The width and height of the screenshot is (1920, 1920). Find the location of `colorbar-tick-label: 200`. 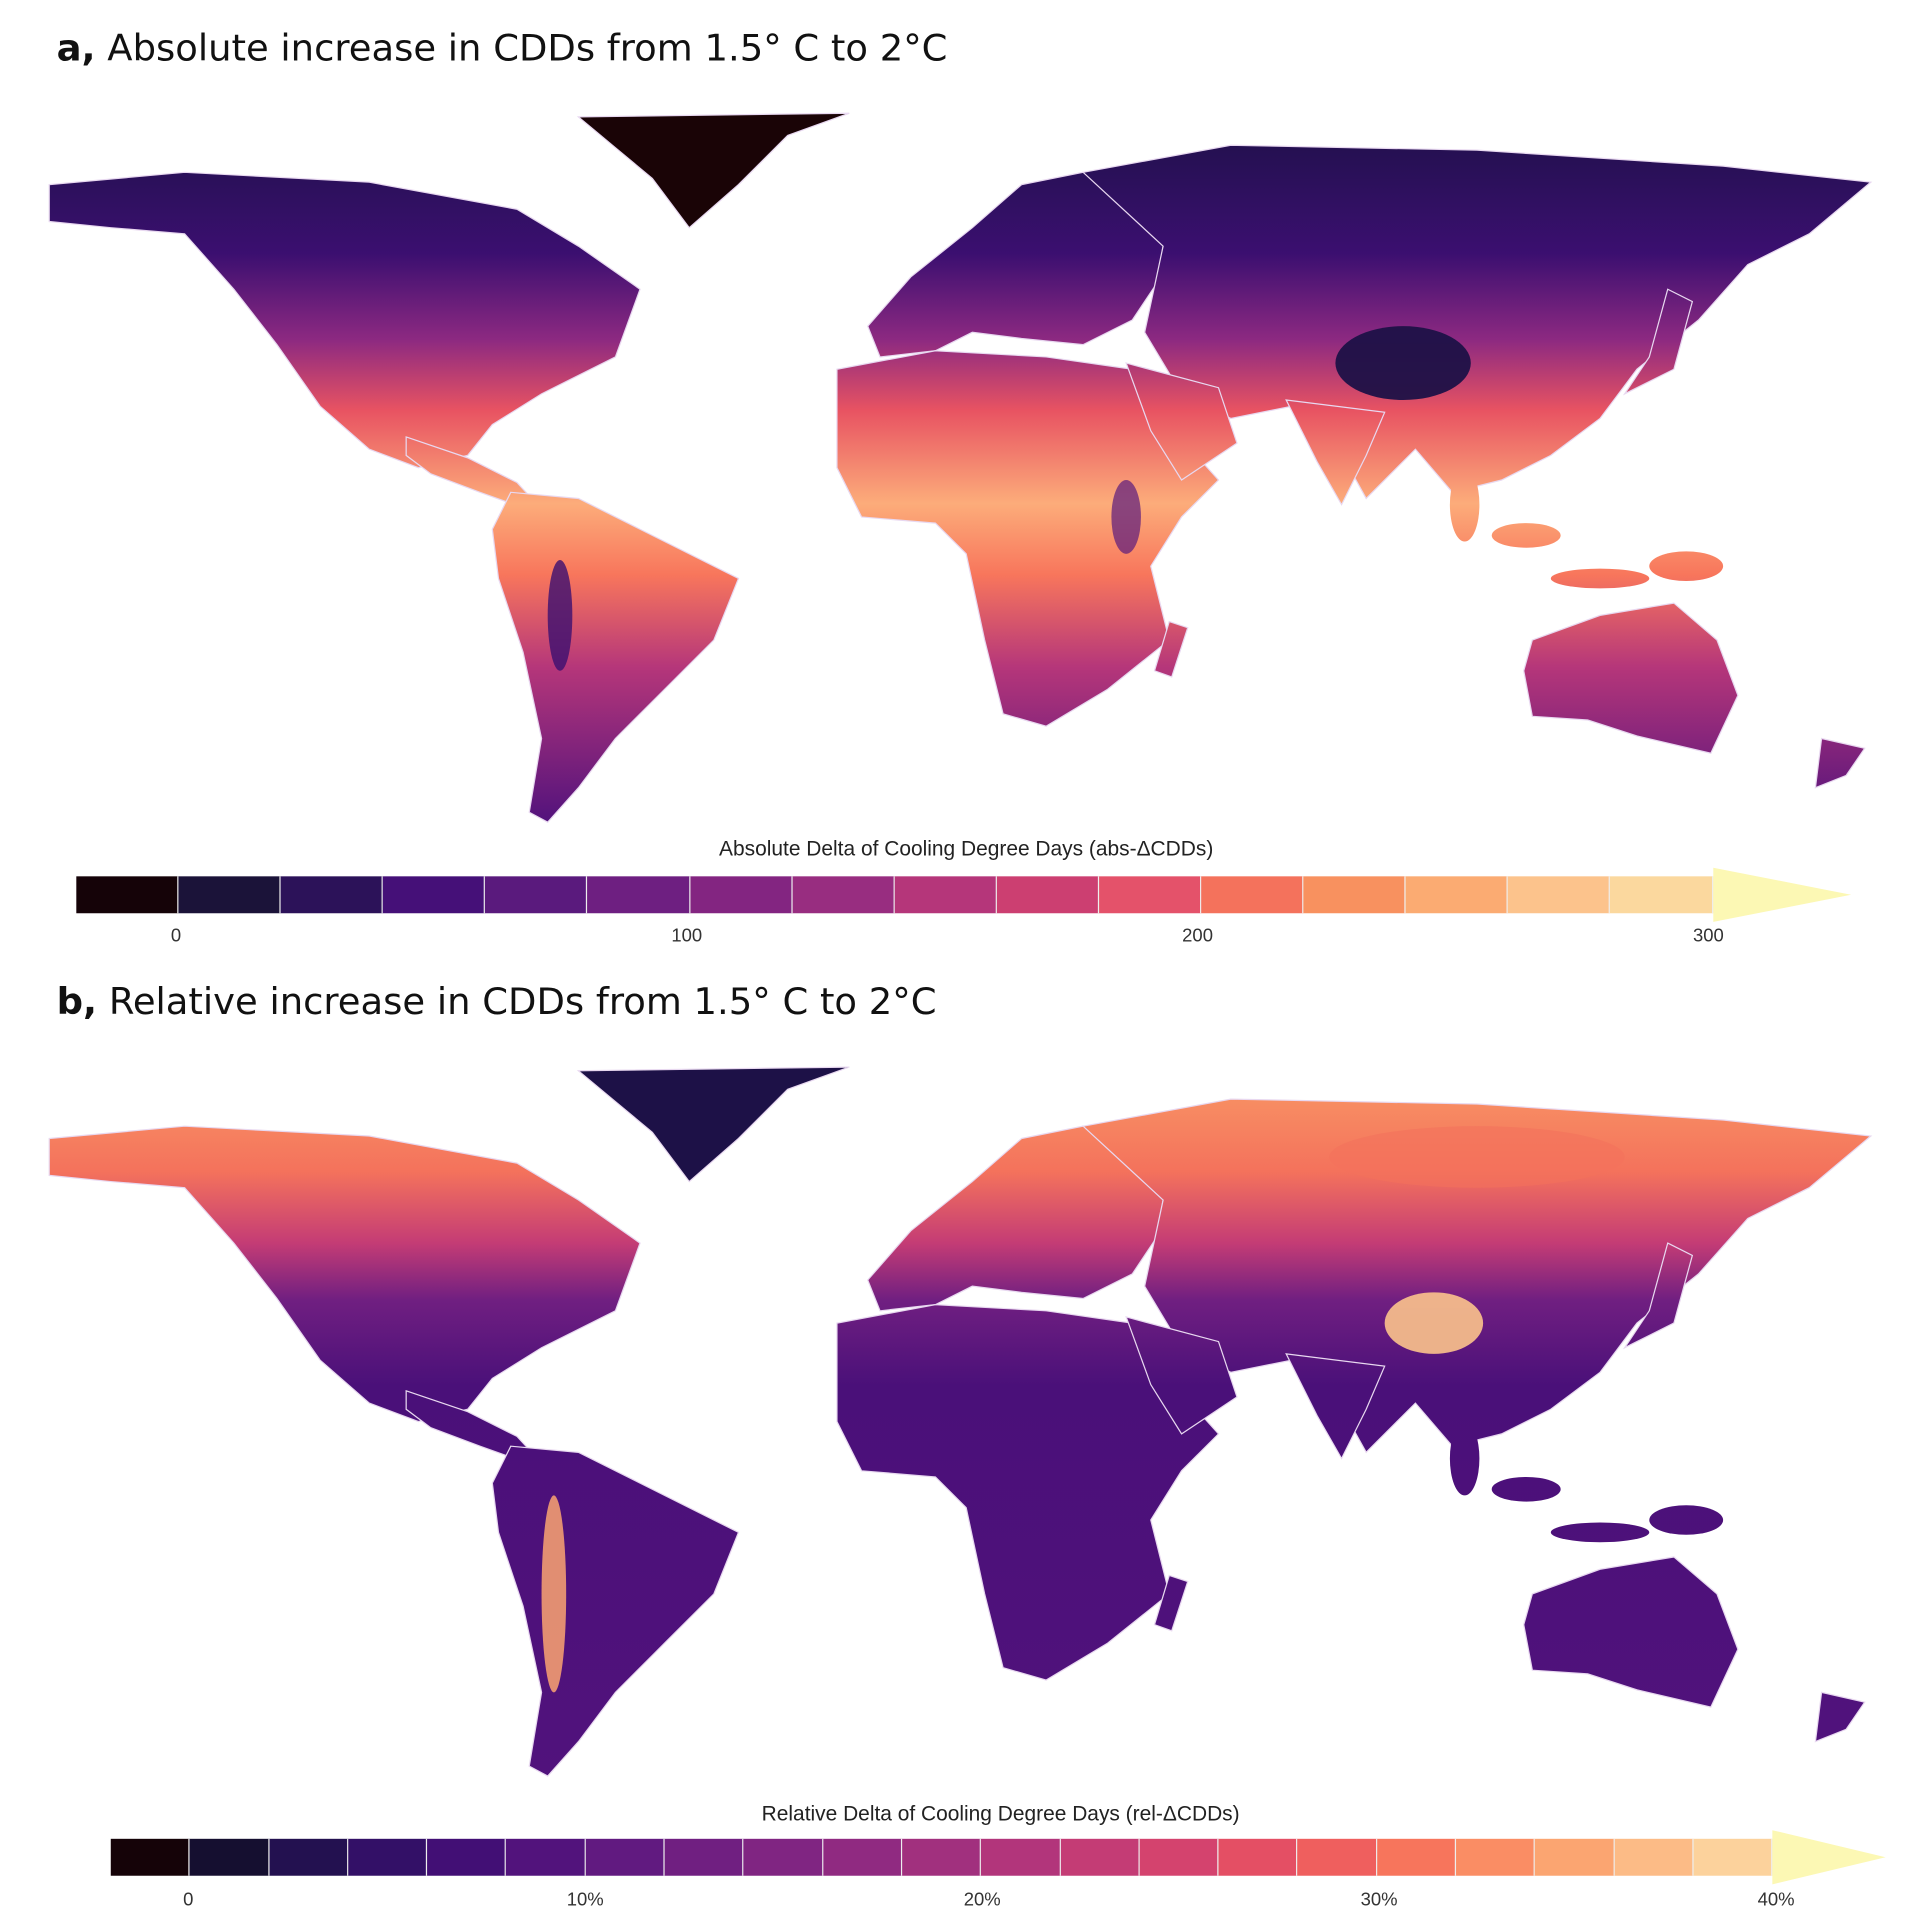

colorbar-tick-label: 200 is located at coordinates (1197, 936).